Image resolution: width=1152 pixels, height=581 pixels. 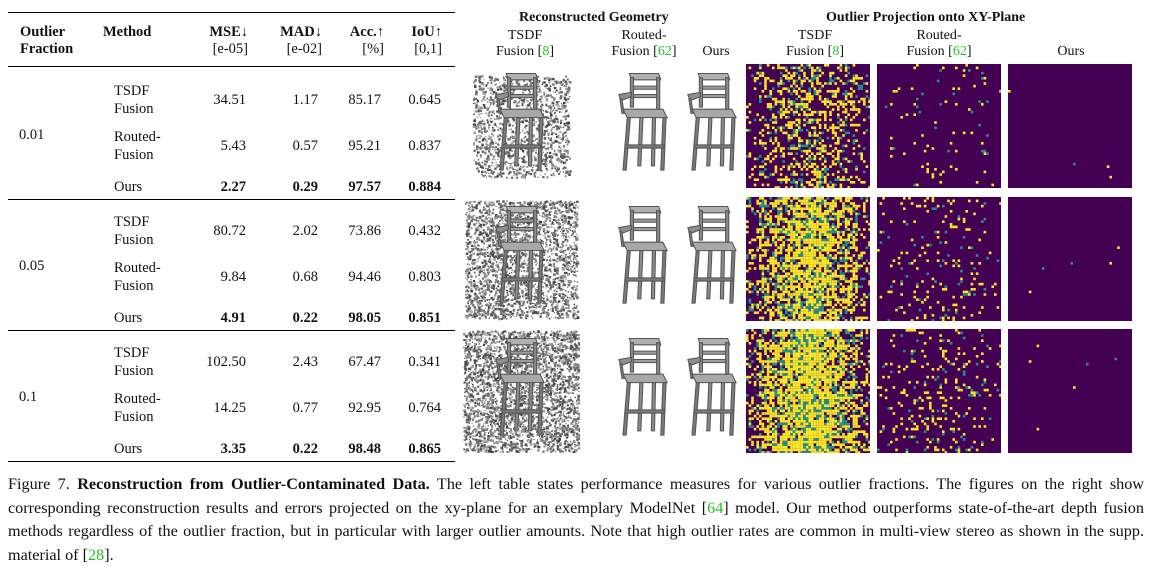 What do you see at coordinates (233, 187) in the screenshot?
I see `cell-mse: 2.27` at bounding box center [233, 187].